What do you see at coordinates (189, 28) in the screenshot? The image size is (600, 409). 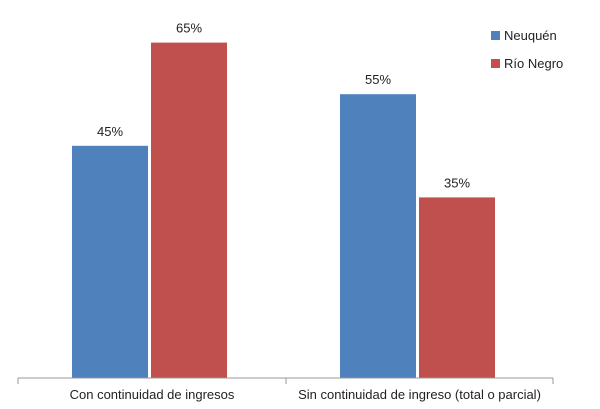 I see `data-label-rio-negro-0: 65%` at bounding box center [189, 28].